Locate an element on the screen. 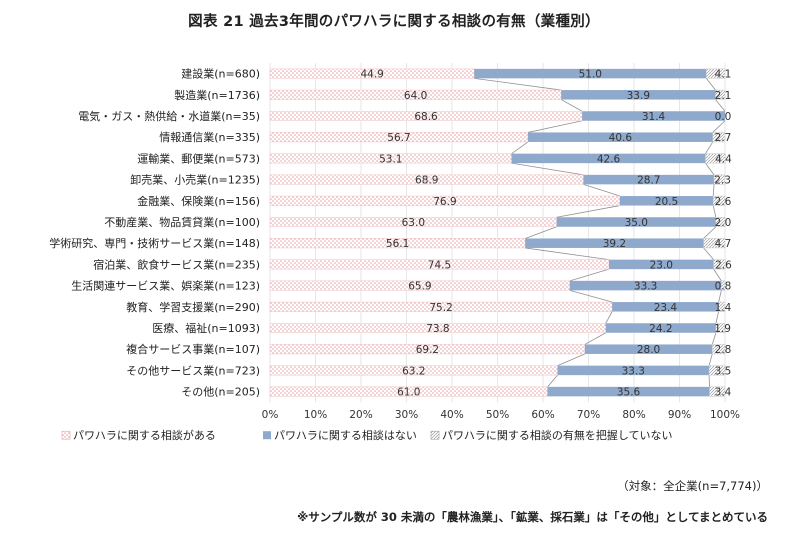 This screenshot has height=540, width=788. data-label: 75.2 is located at coordinates (440, 308).